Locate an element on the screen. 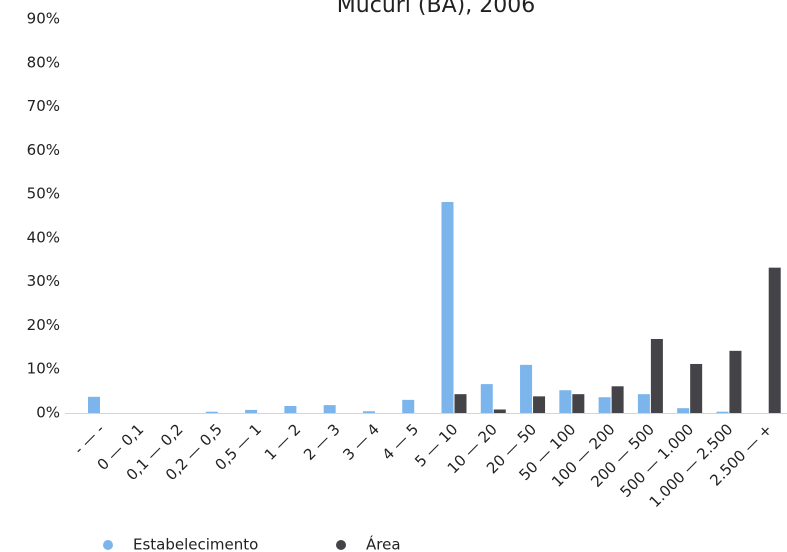  y-tick-label: 10% is located at coordinates (43, 369).